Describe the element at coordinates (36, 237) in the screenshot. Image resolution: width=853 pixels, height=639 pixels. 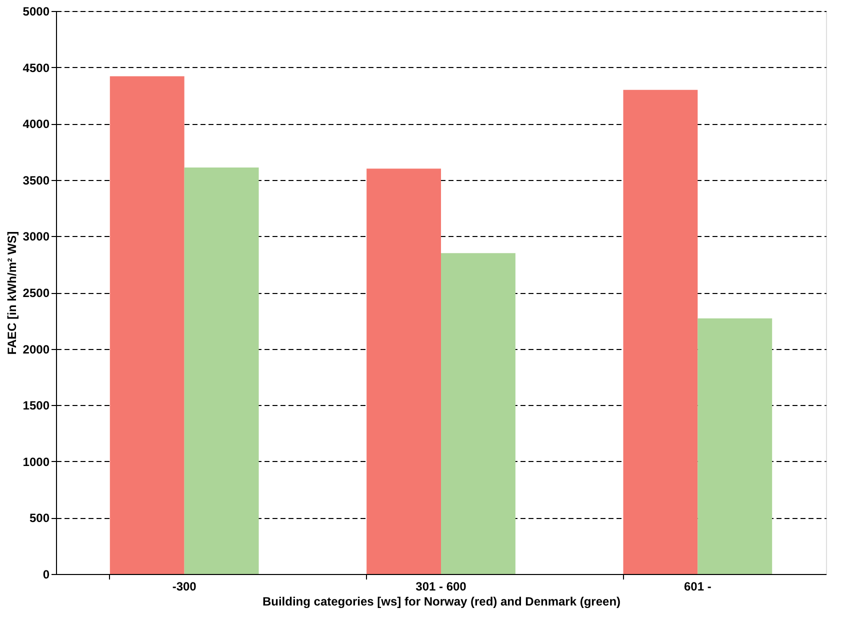
I see `y-tick-label: 3000` at that location.